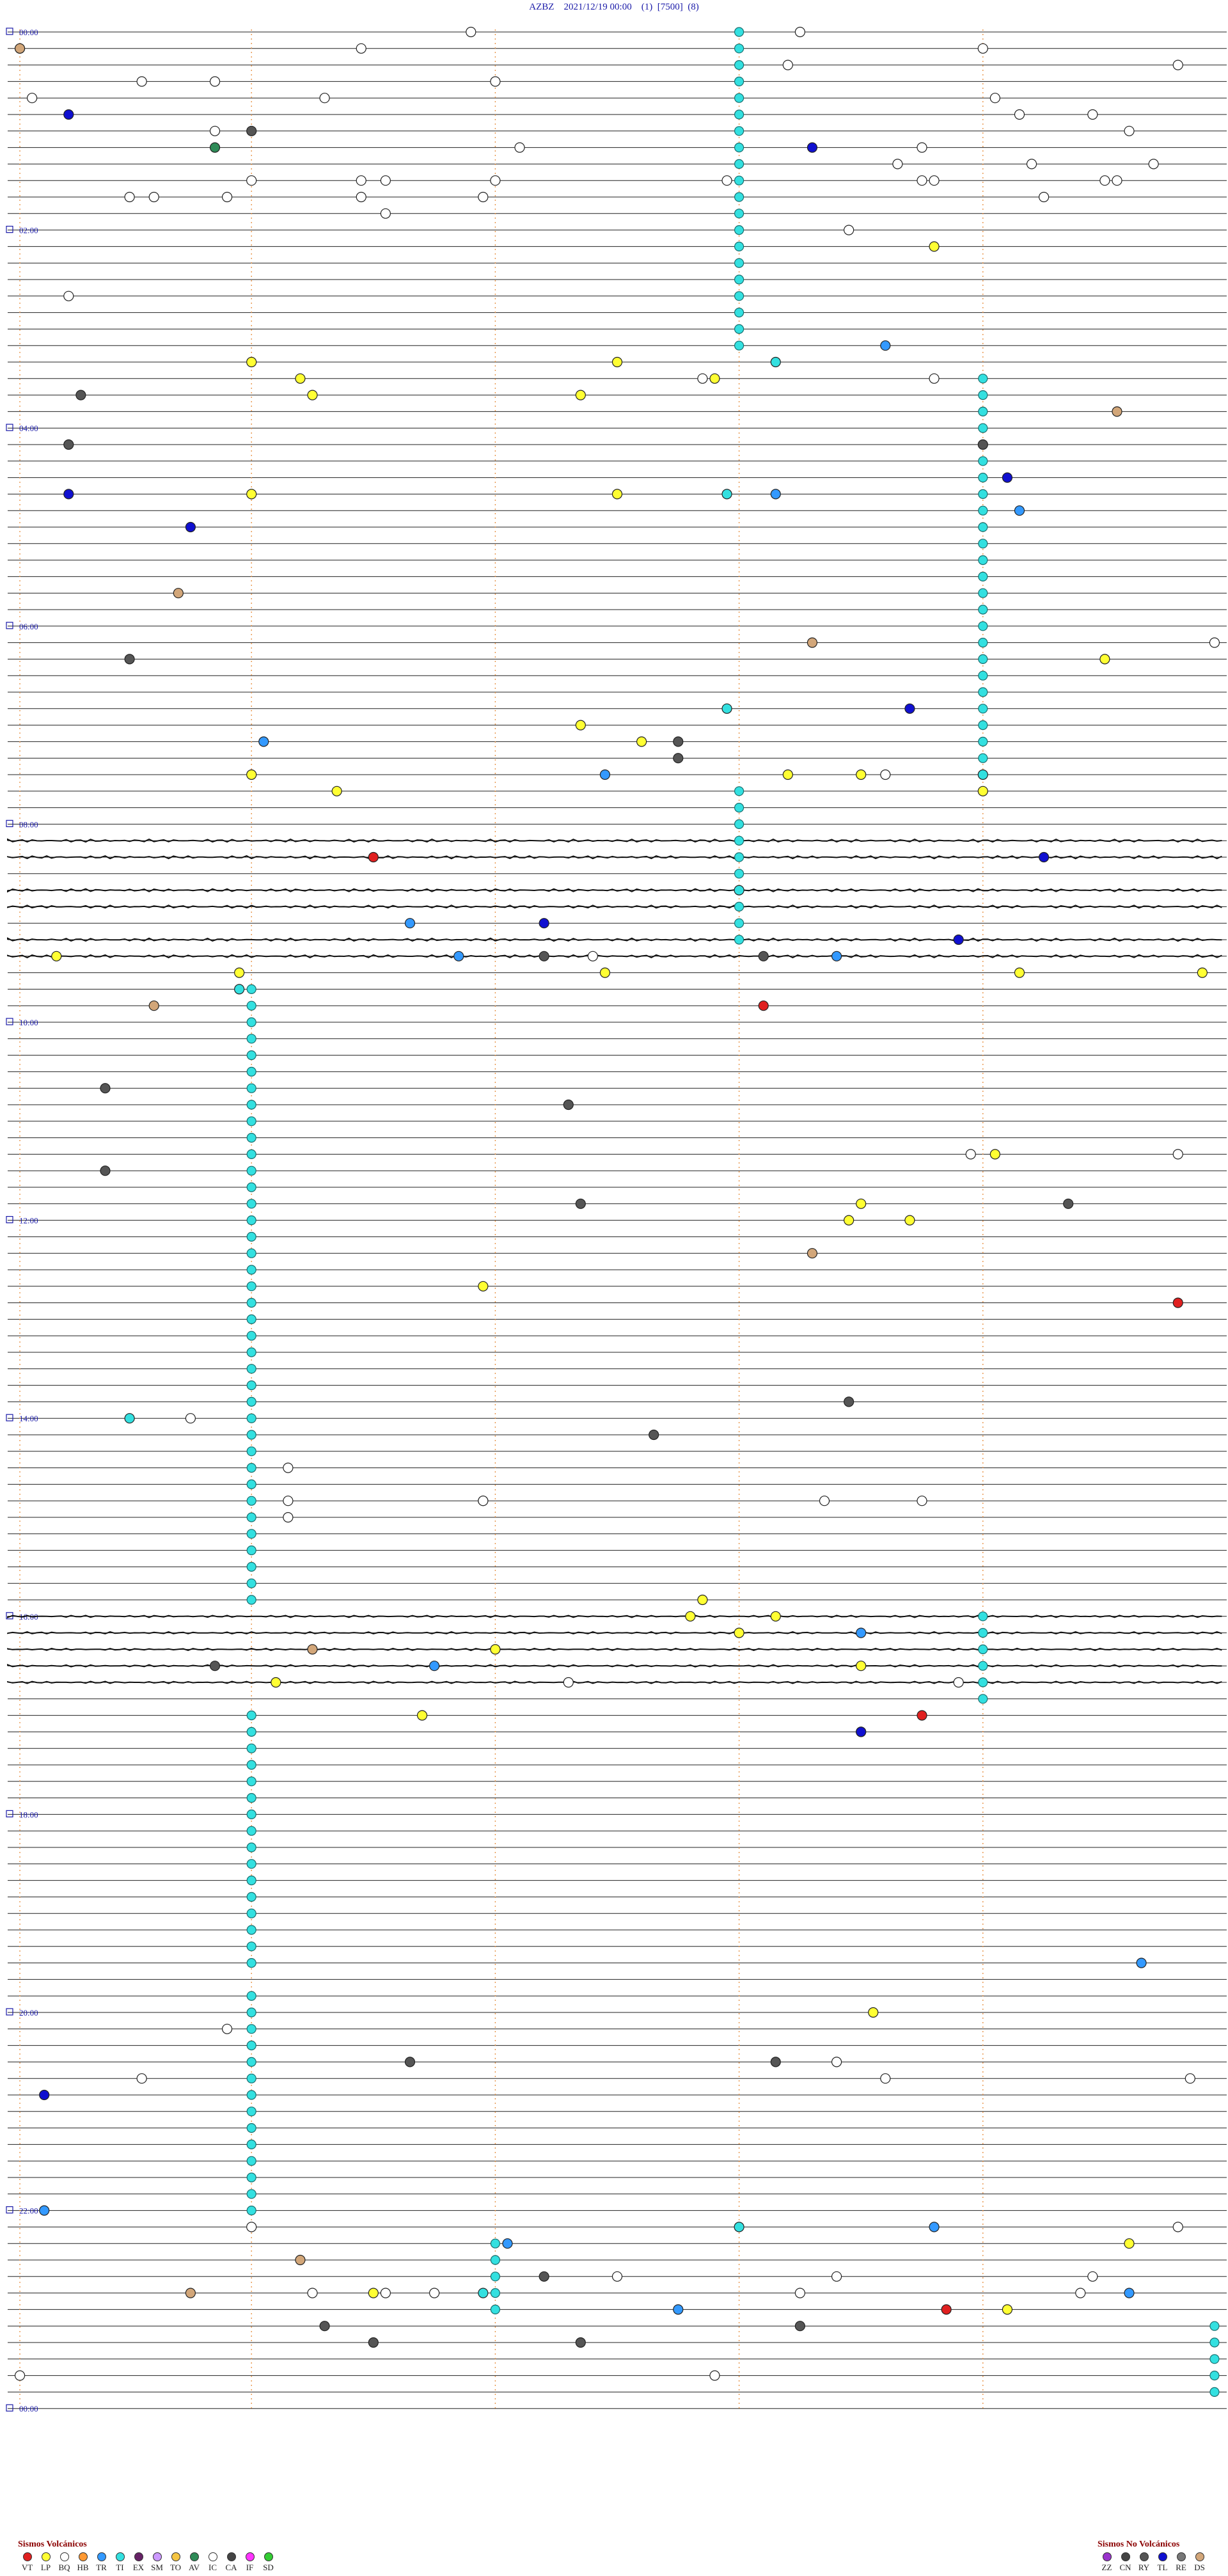 The image size is (1228, 2576). Describe the element at coordinates (83, 2567) in the screenshot. I see `legend-label: HB` at that location.